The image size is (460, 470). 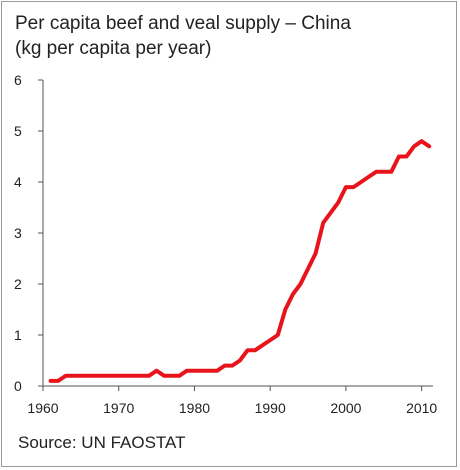 What do you see at coordinates (18, 386) in the screenshot?
I see `y-tick-label: 0` at bounding box center [18, 386].